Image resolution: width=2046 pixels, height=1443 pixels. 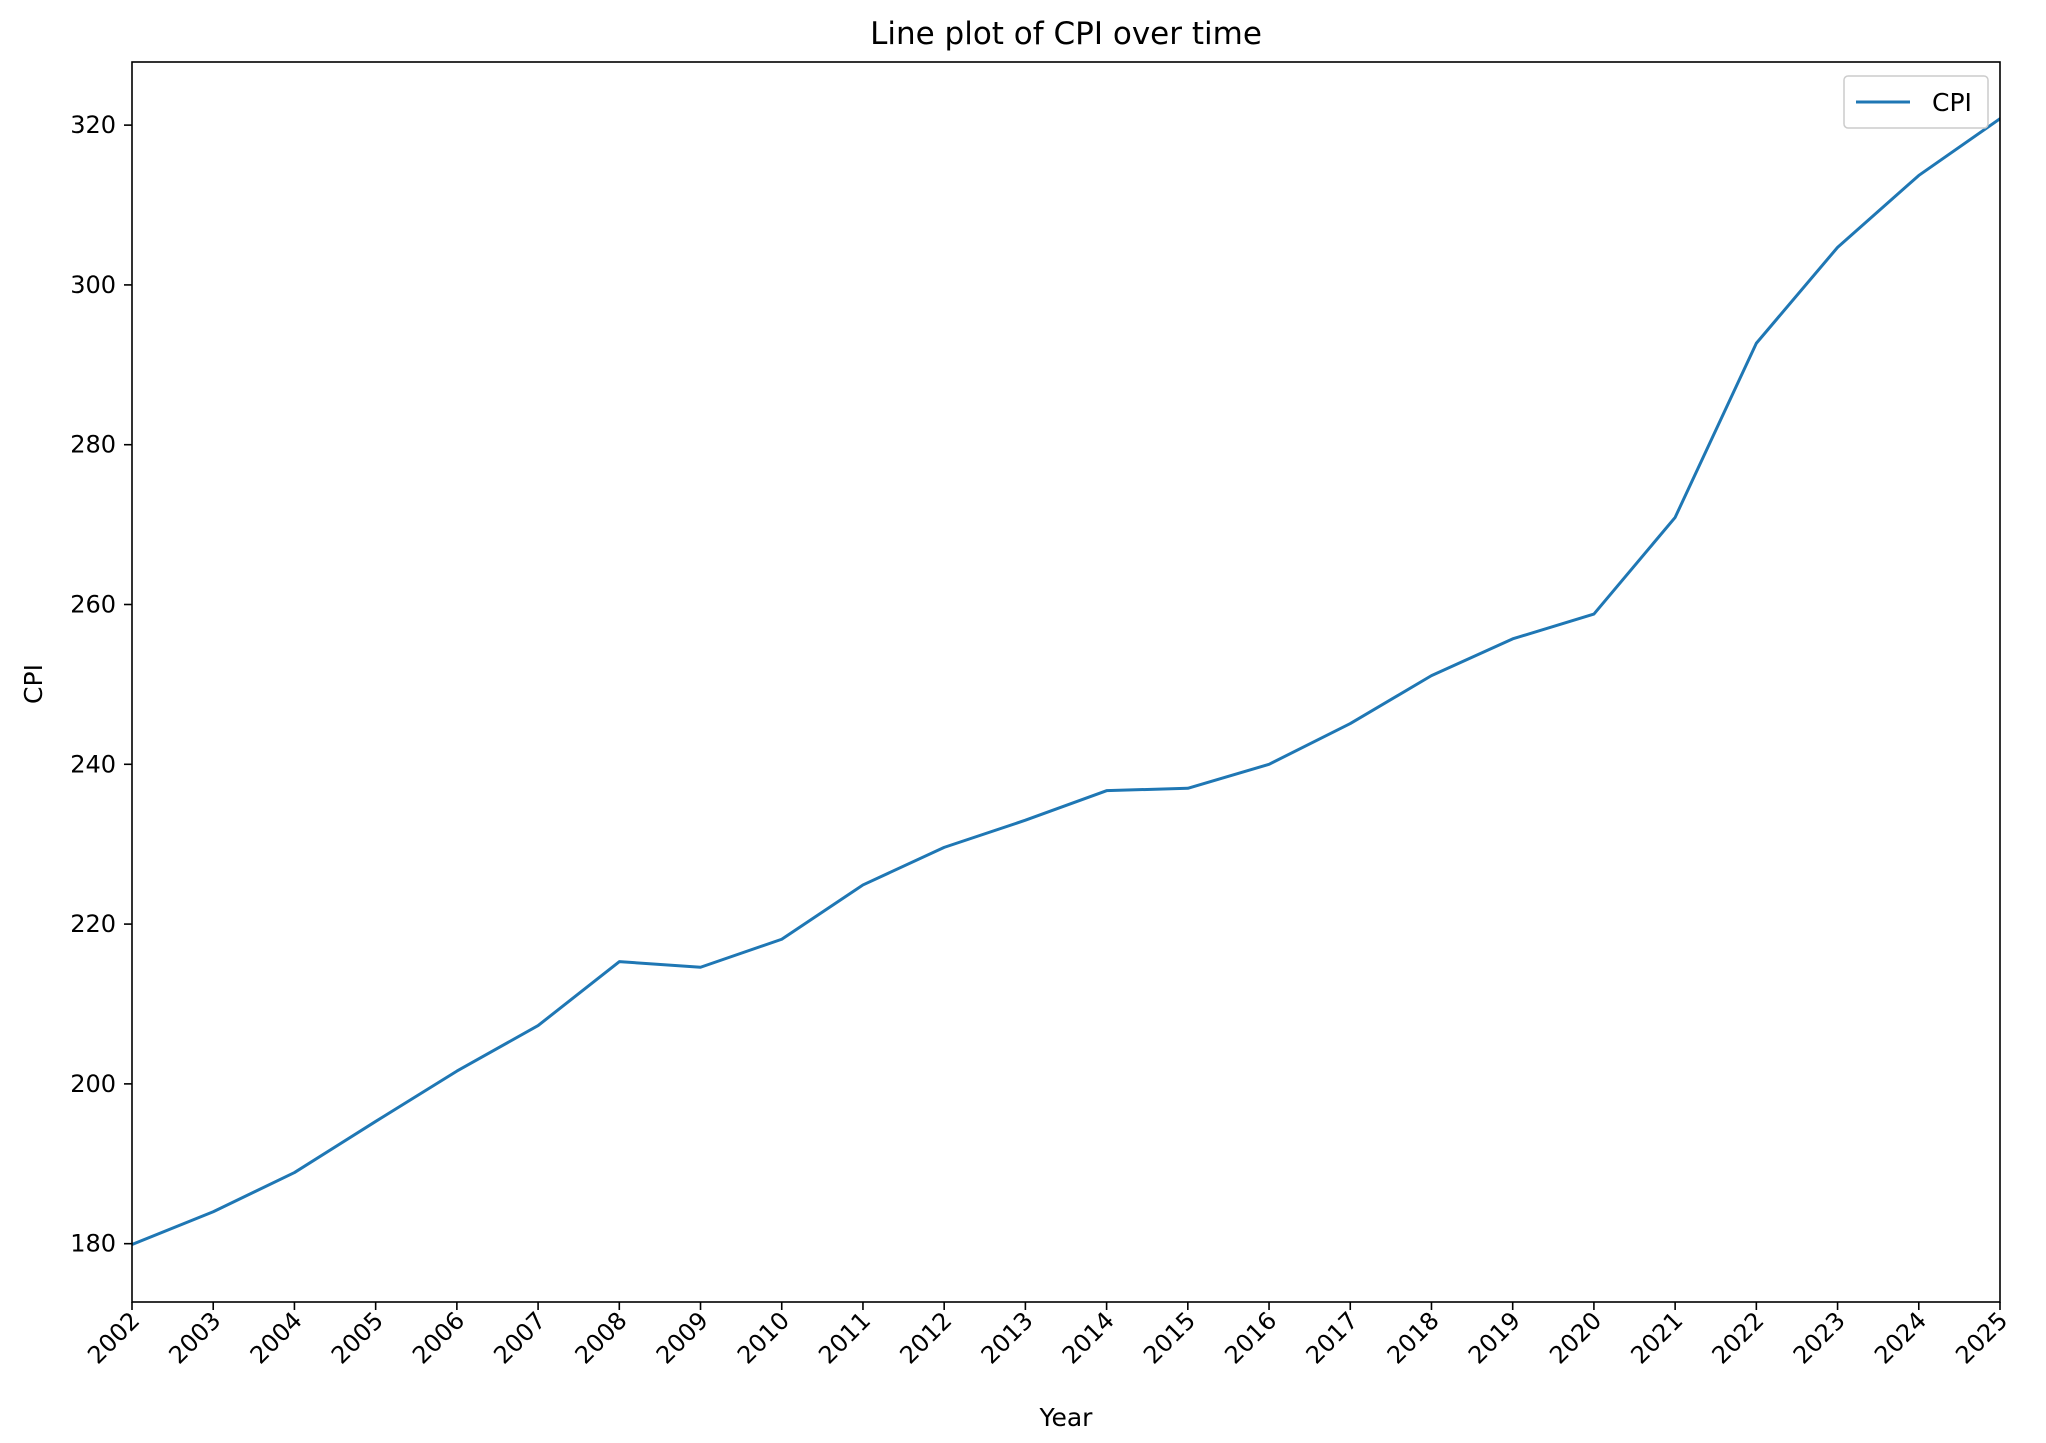 I want to click on y-tick-label: 320, so click(x=93, y=125).